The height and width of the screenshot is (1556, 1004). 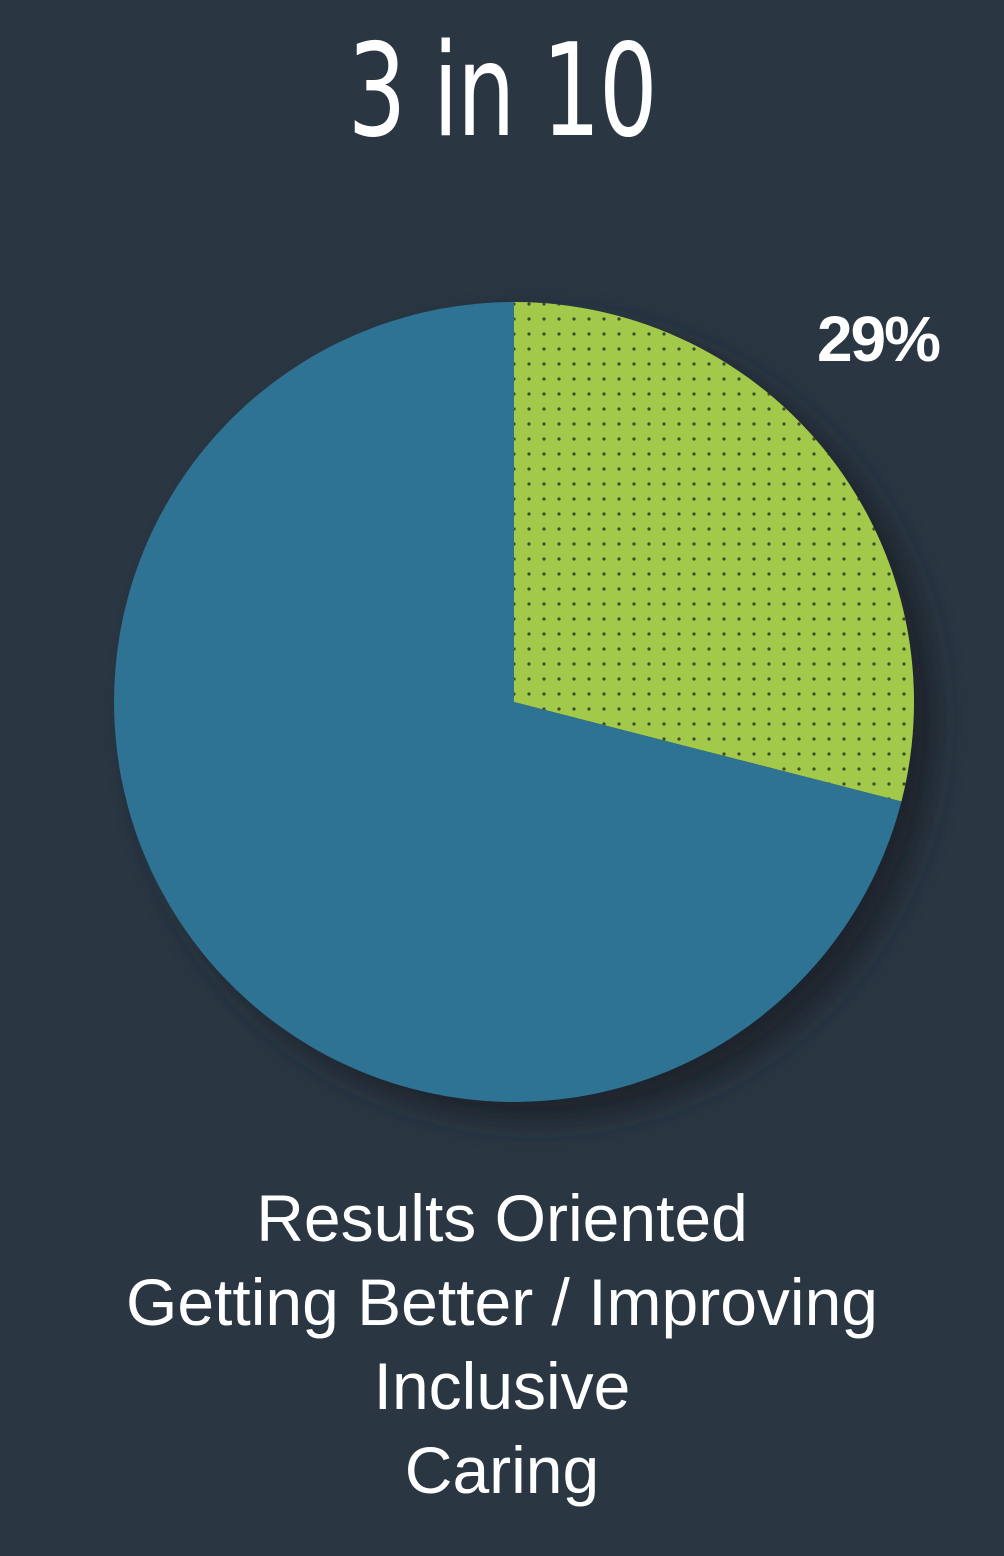 I want to click on caption-line-1: Results Oriented, so click(x=502, y=1218).